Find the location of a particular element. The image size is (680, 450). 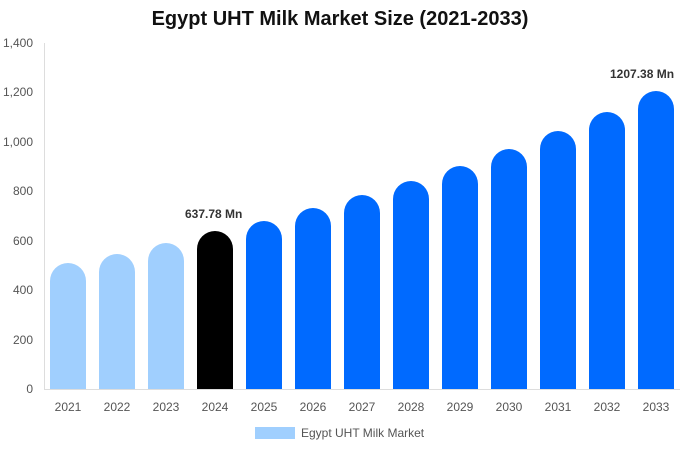

y-axis-line is located at coordinates (44, 216).